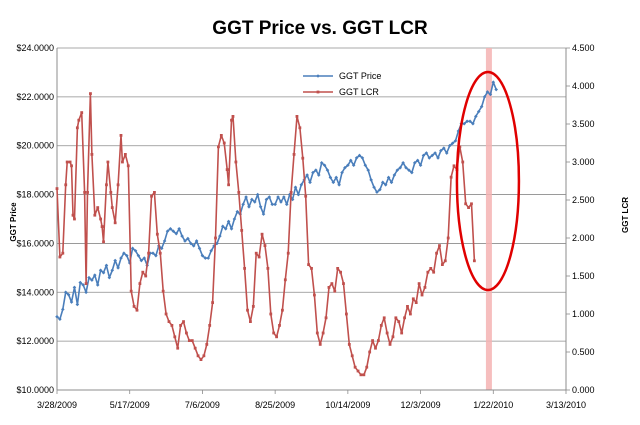 This screenshot has height=425, width=640. Describe the element at coordinates (35, 390) in the screenshot. I see `y-left-tick-label: $10.0000` at that location.